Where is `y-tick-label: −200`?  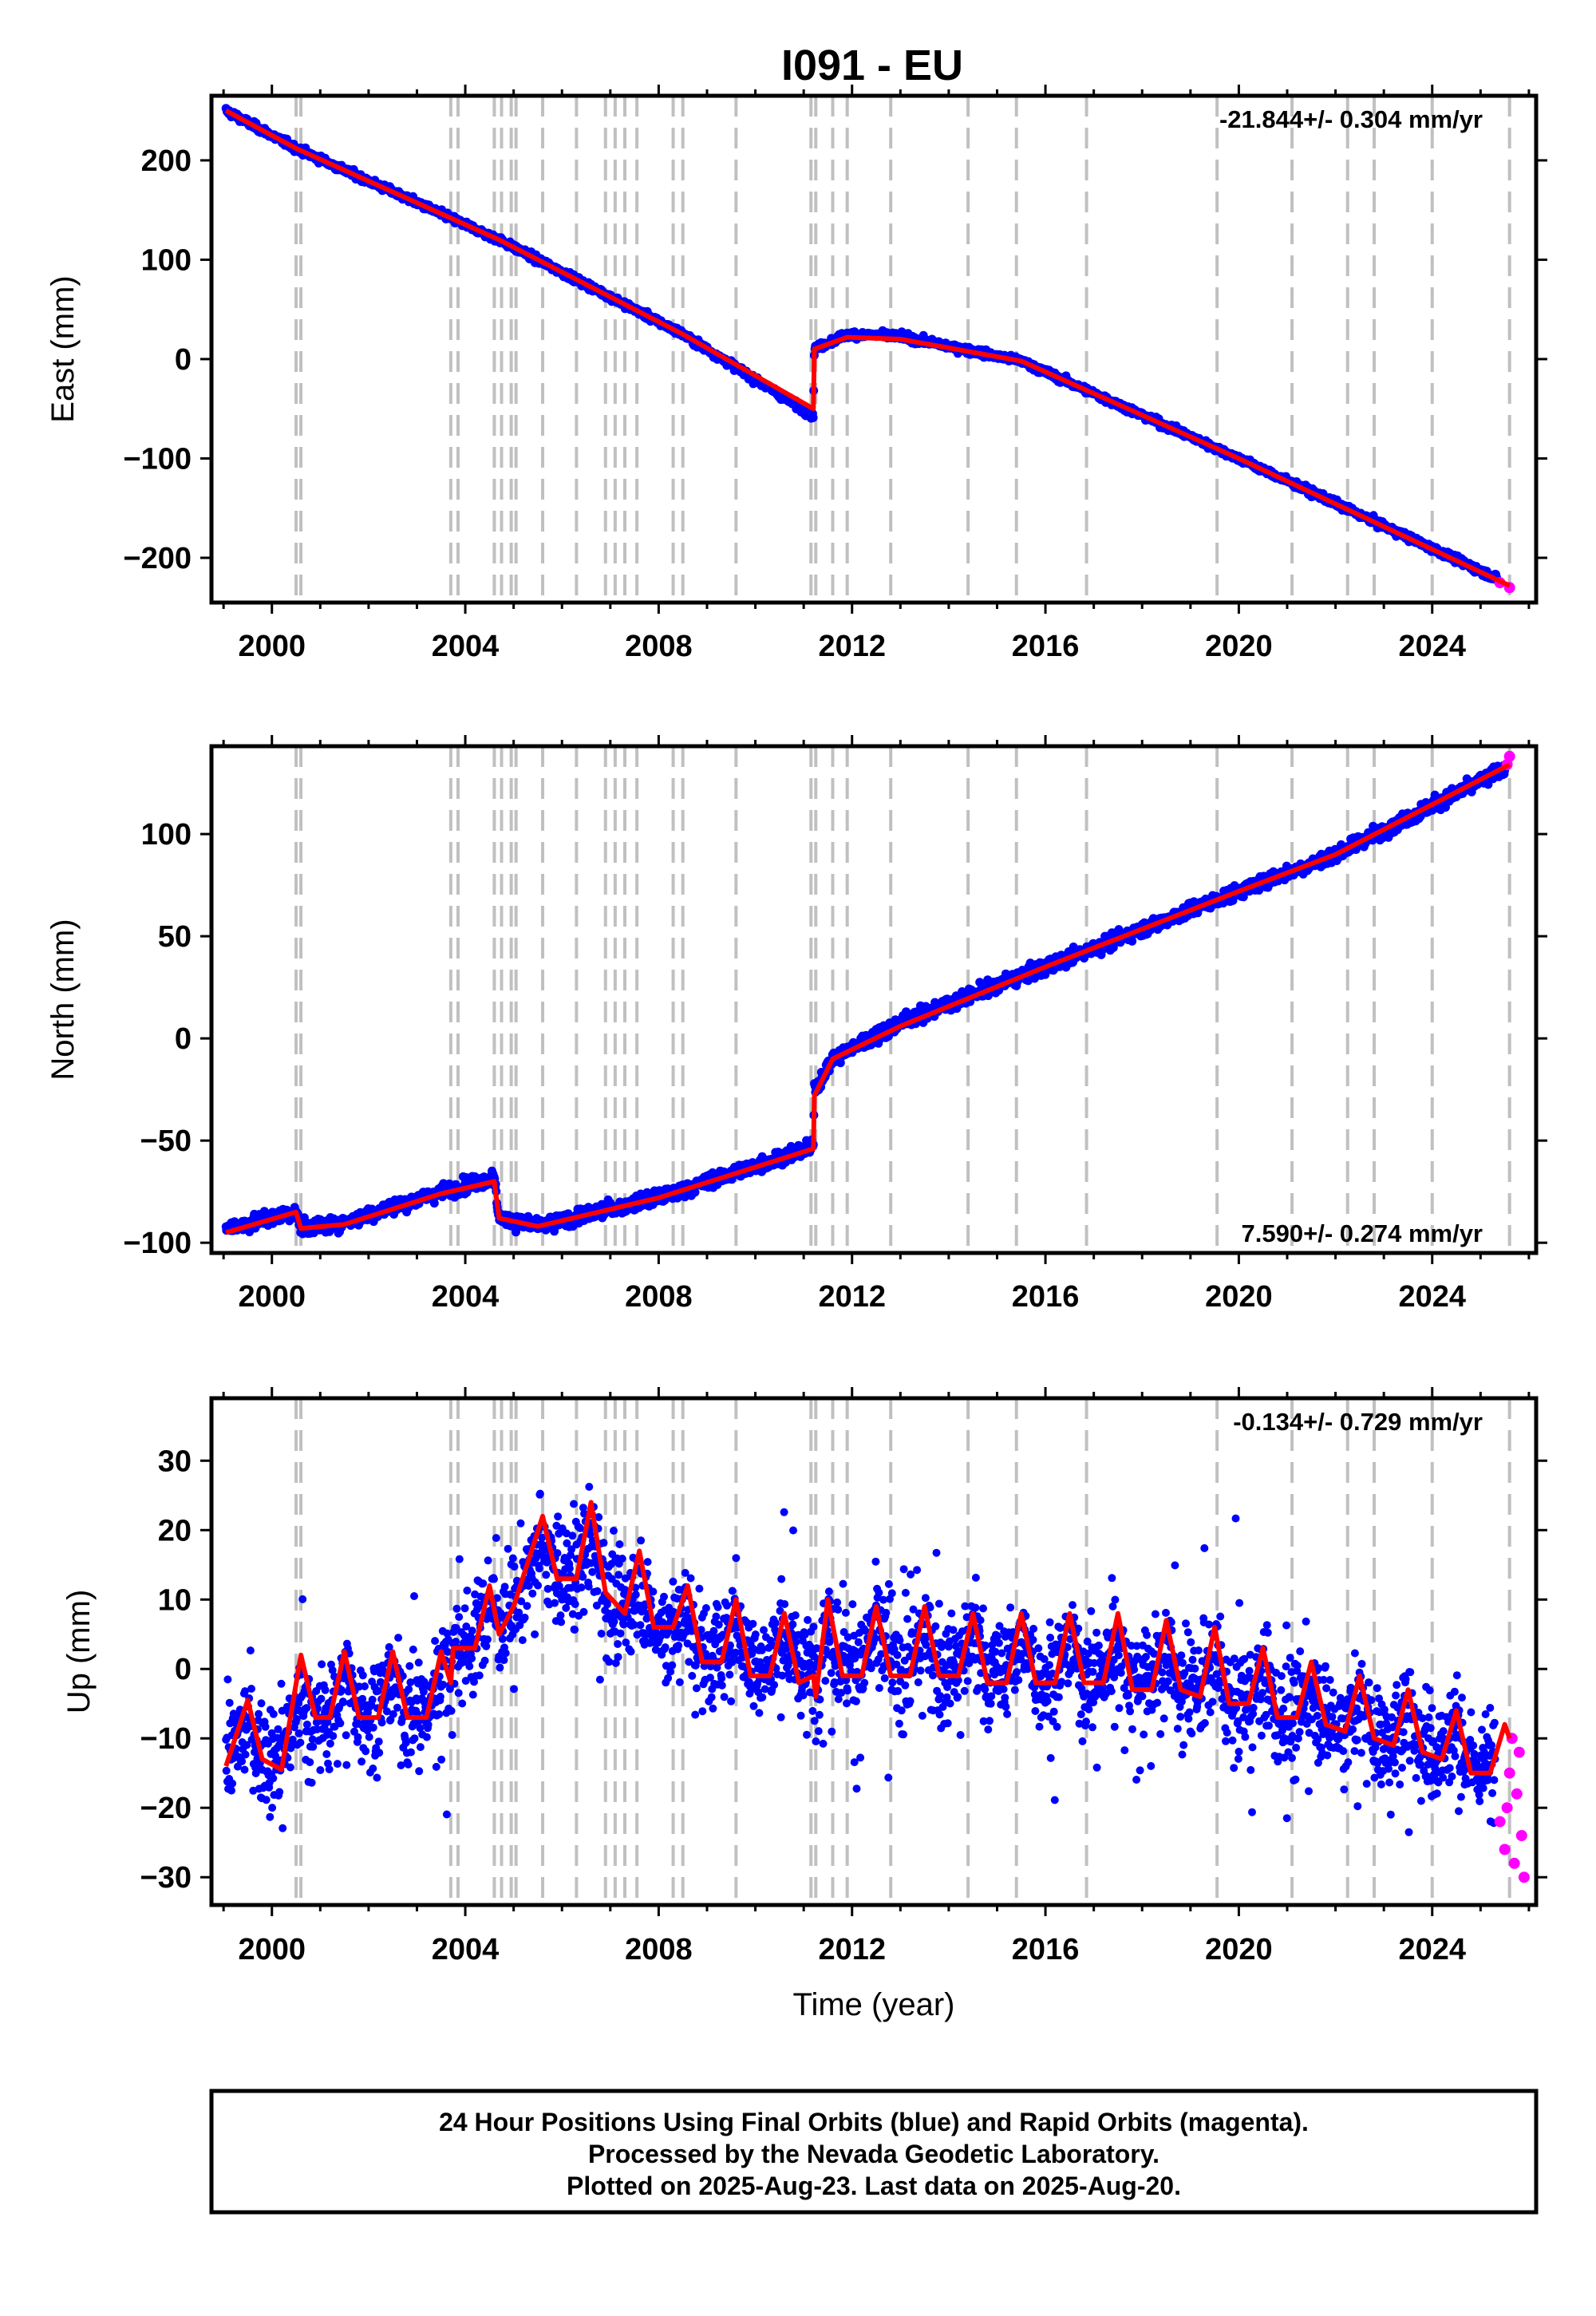
y-tick-label: −200 is located at coordinates (157, 558).